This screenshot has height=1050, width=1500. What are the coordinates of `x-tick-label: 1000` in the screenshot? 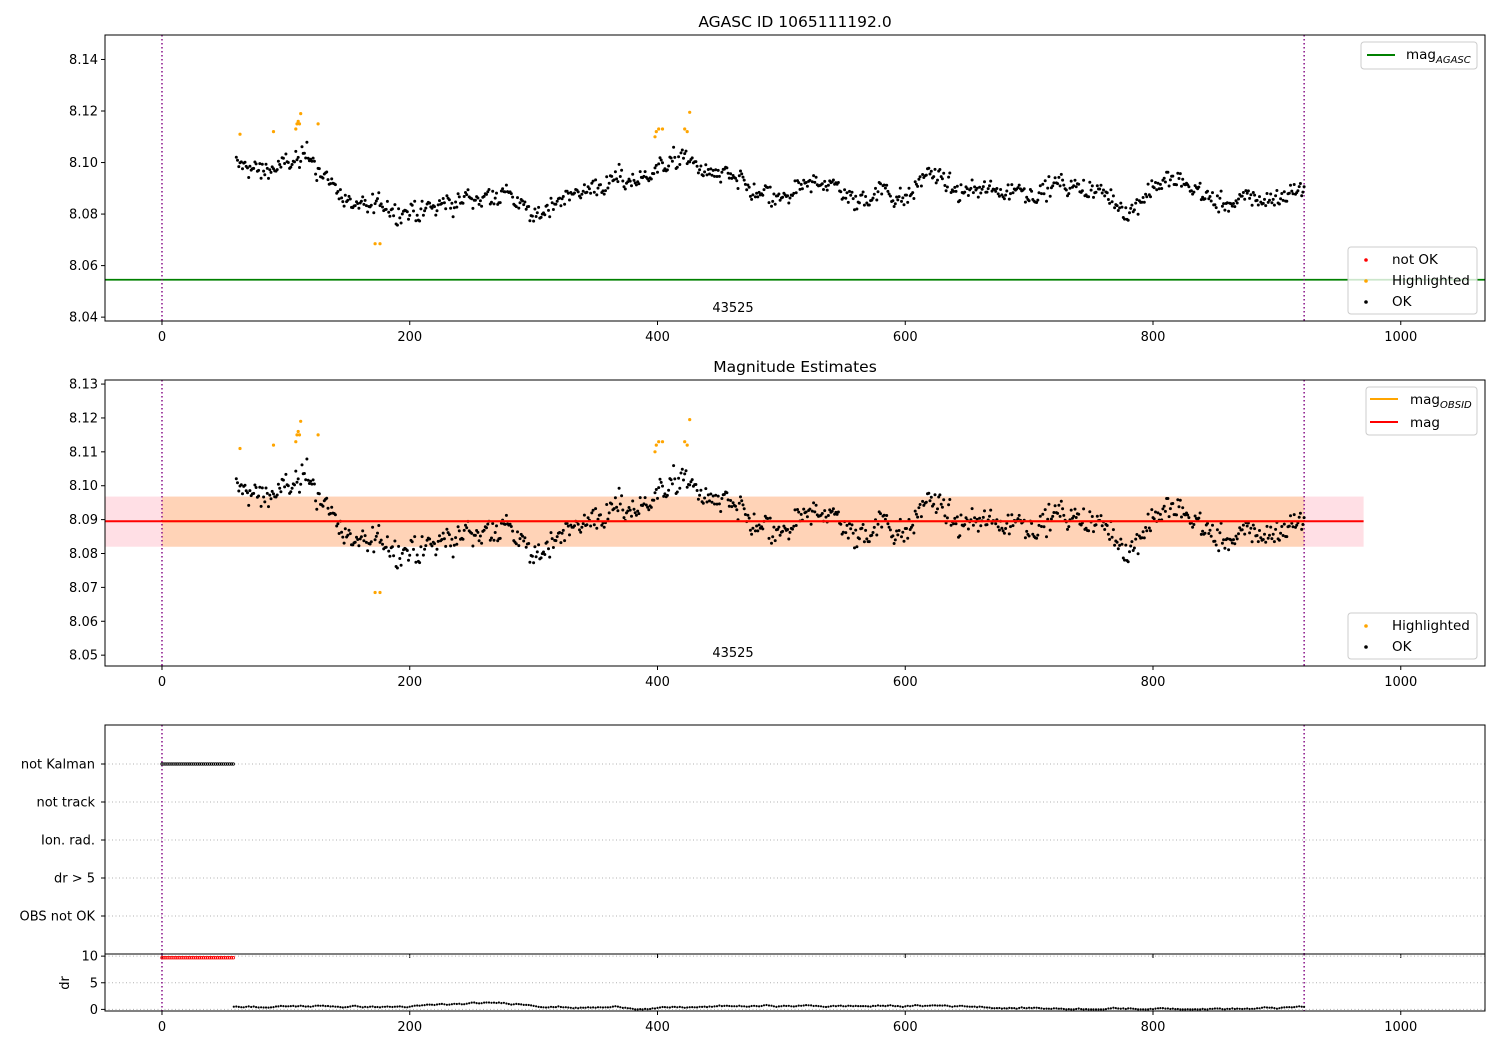 It's located at (1400, 337).